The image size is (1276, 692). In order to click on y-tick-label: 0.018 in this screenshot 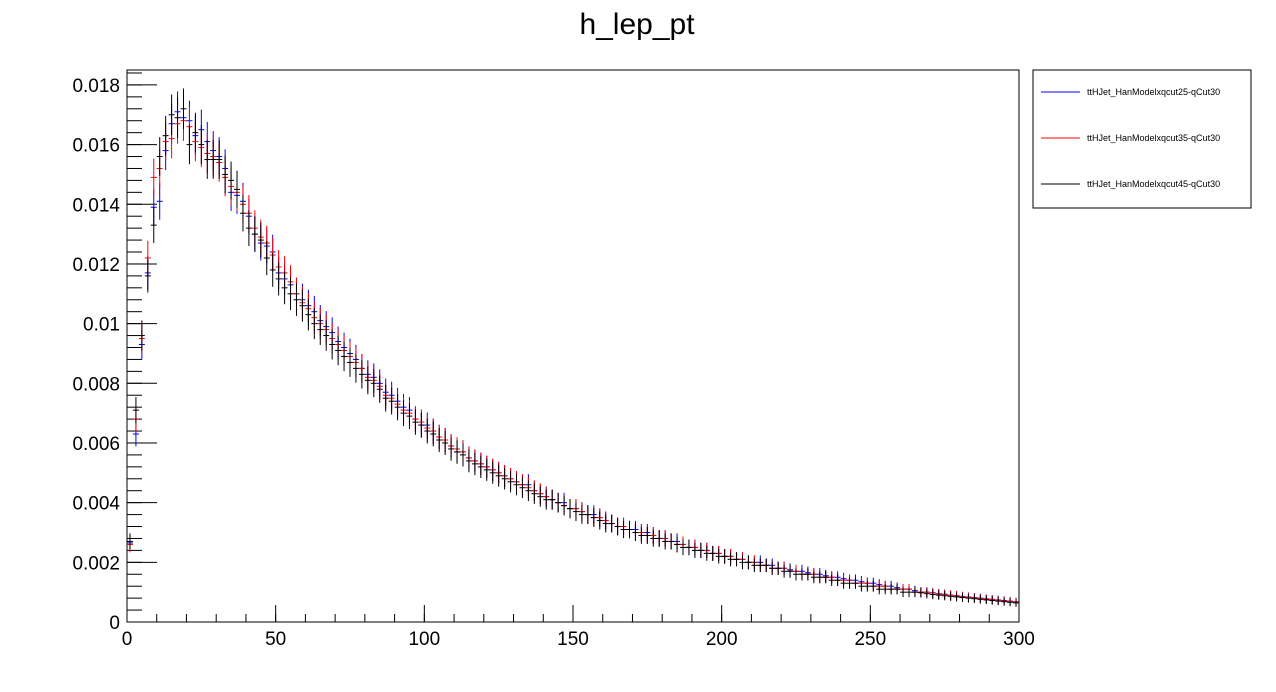, I will do `click(96, 86)`.